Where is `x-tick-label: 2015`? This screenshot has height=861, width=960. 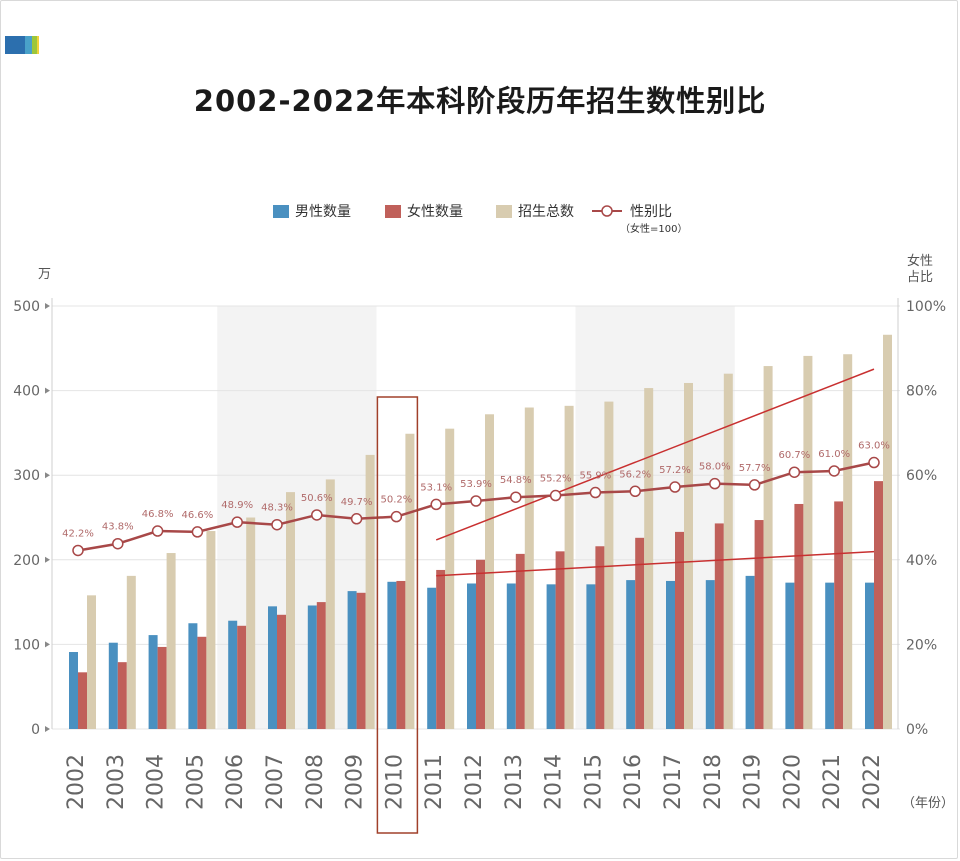 x-tick-label: 2015 is located at coordinates (593, 782).